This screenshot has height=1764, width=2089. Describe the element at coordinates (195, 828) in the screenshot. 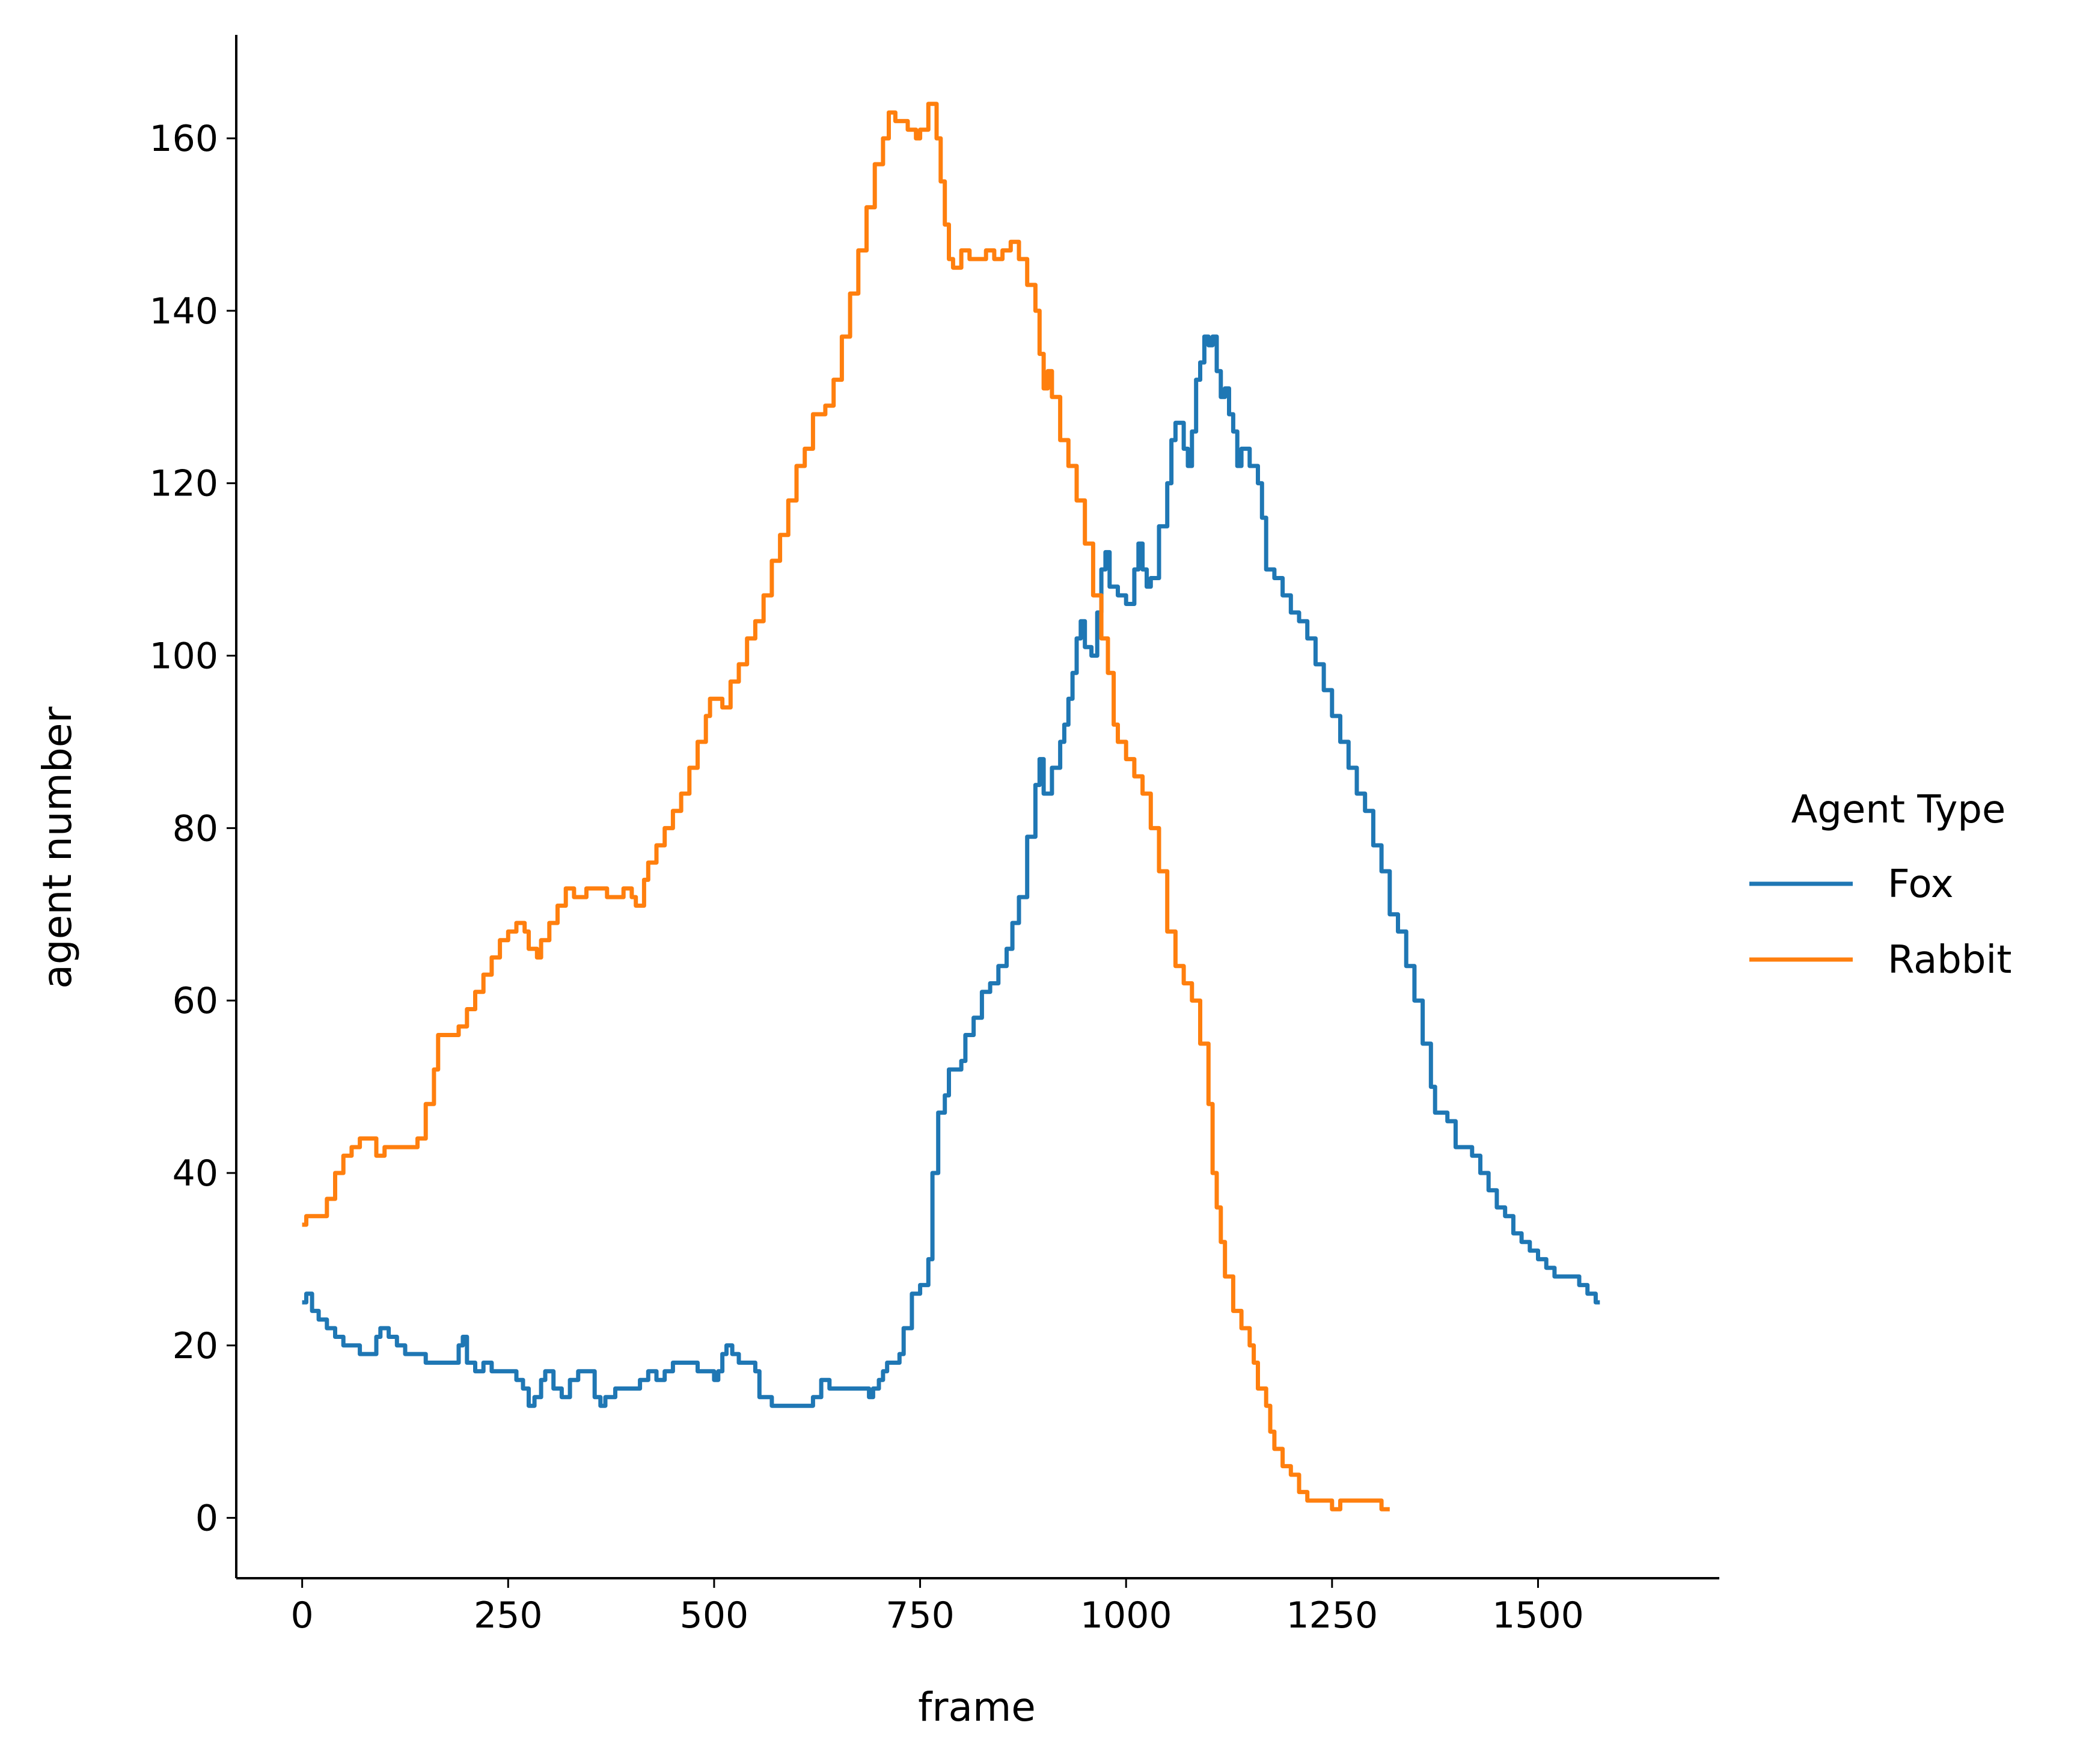

I see `y-tick-label: 80` at that location.